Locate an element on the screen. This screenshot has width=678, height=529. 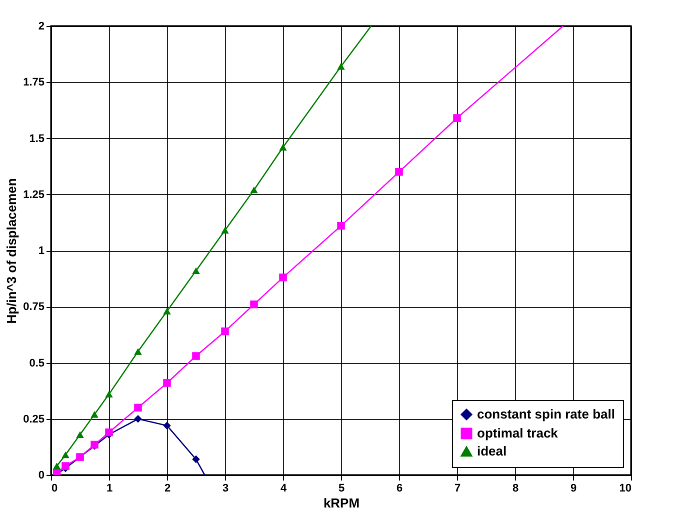
x-tick-label: 10 is located at coordinates (625, 488).